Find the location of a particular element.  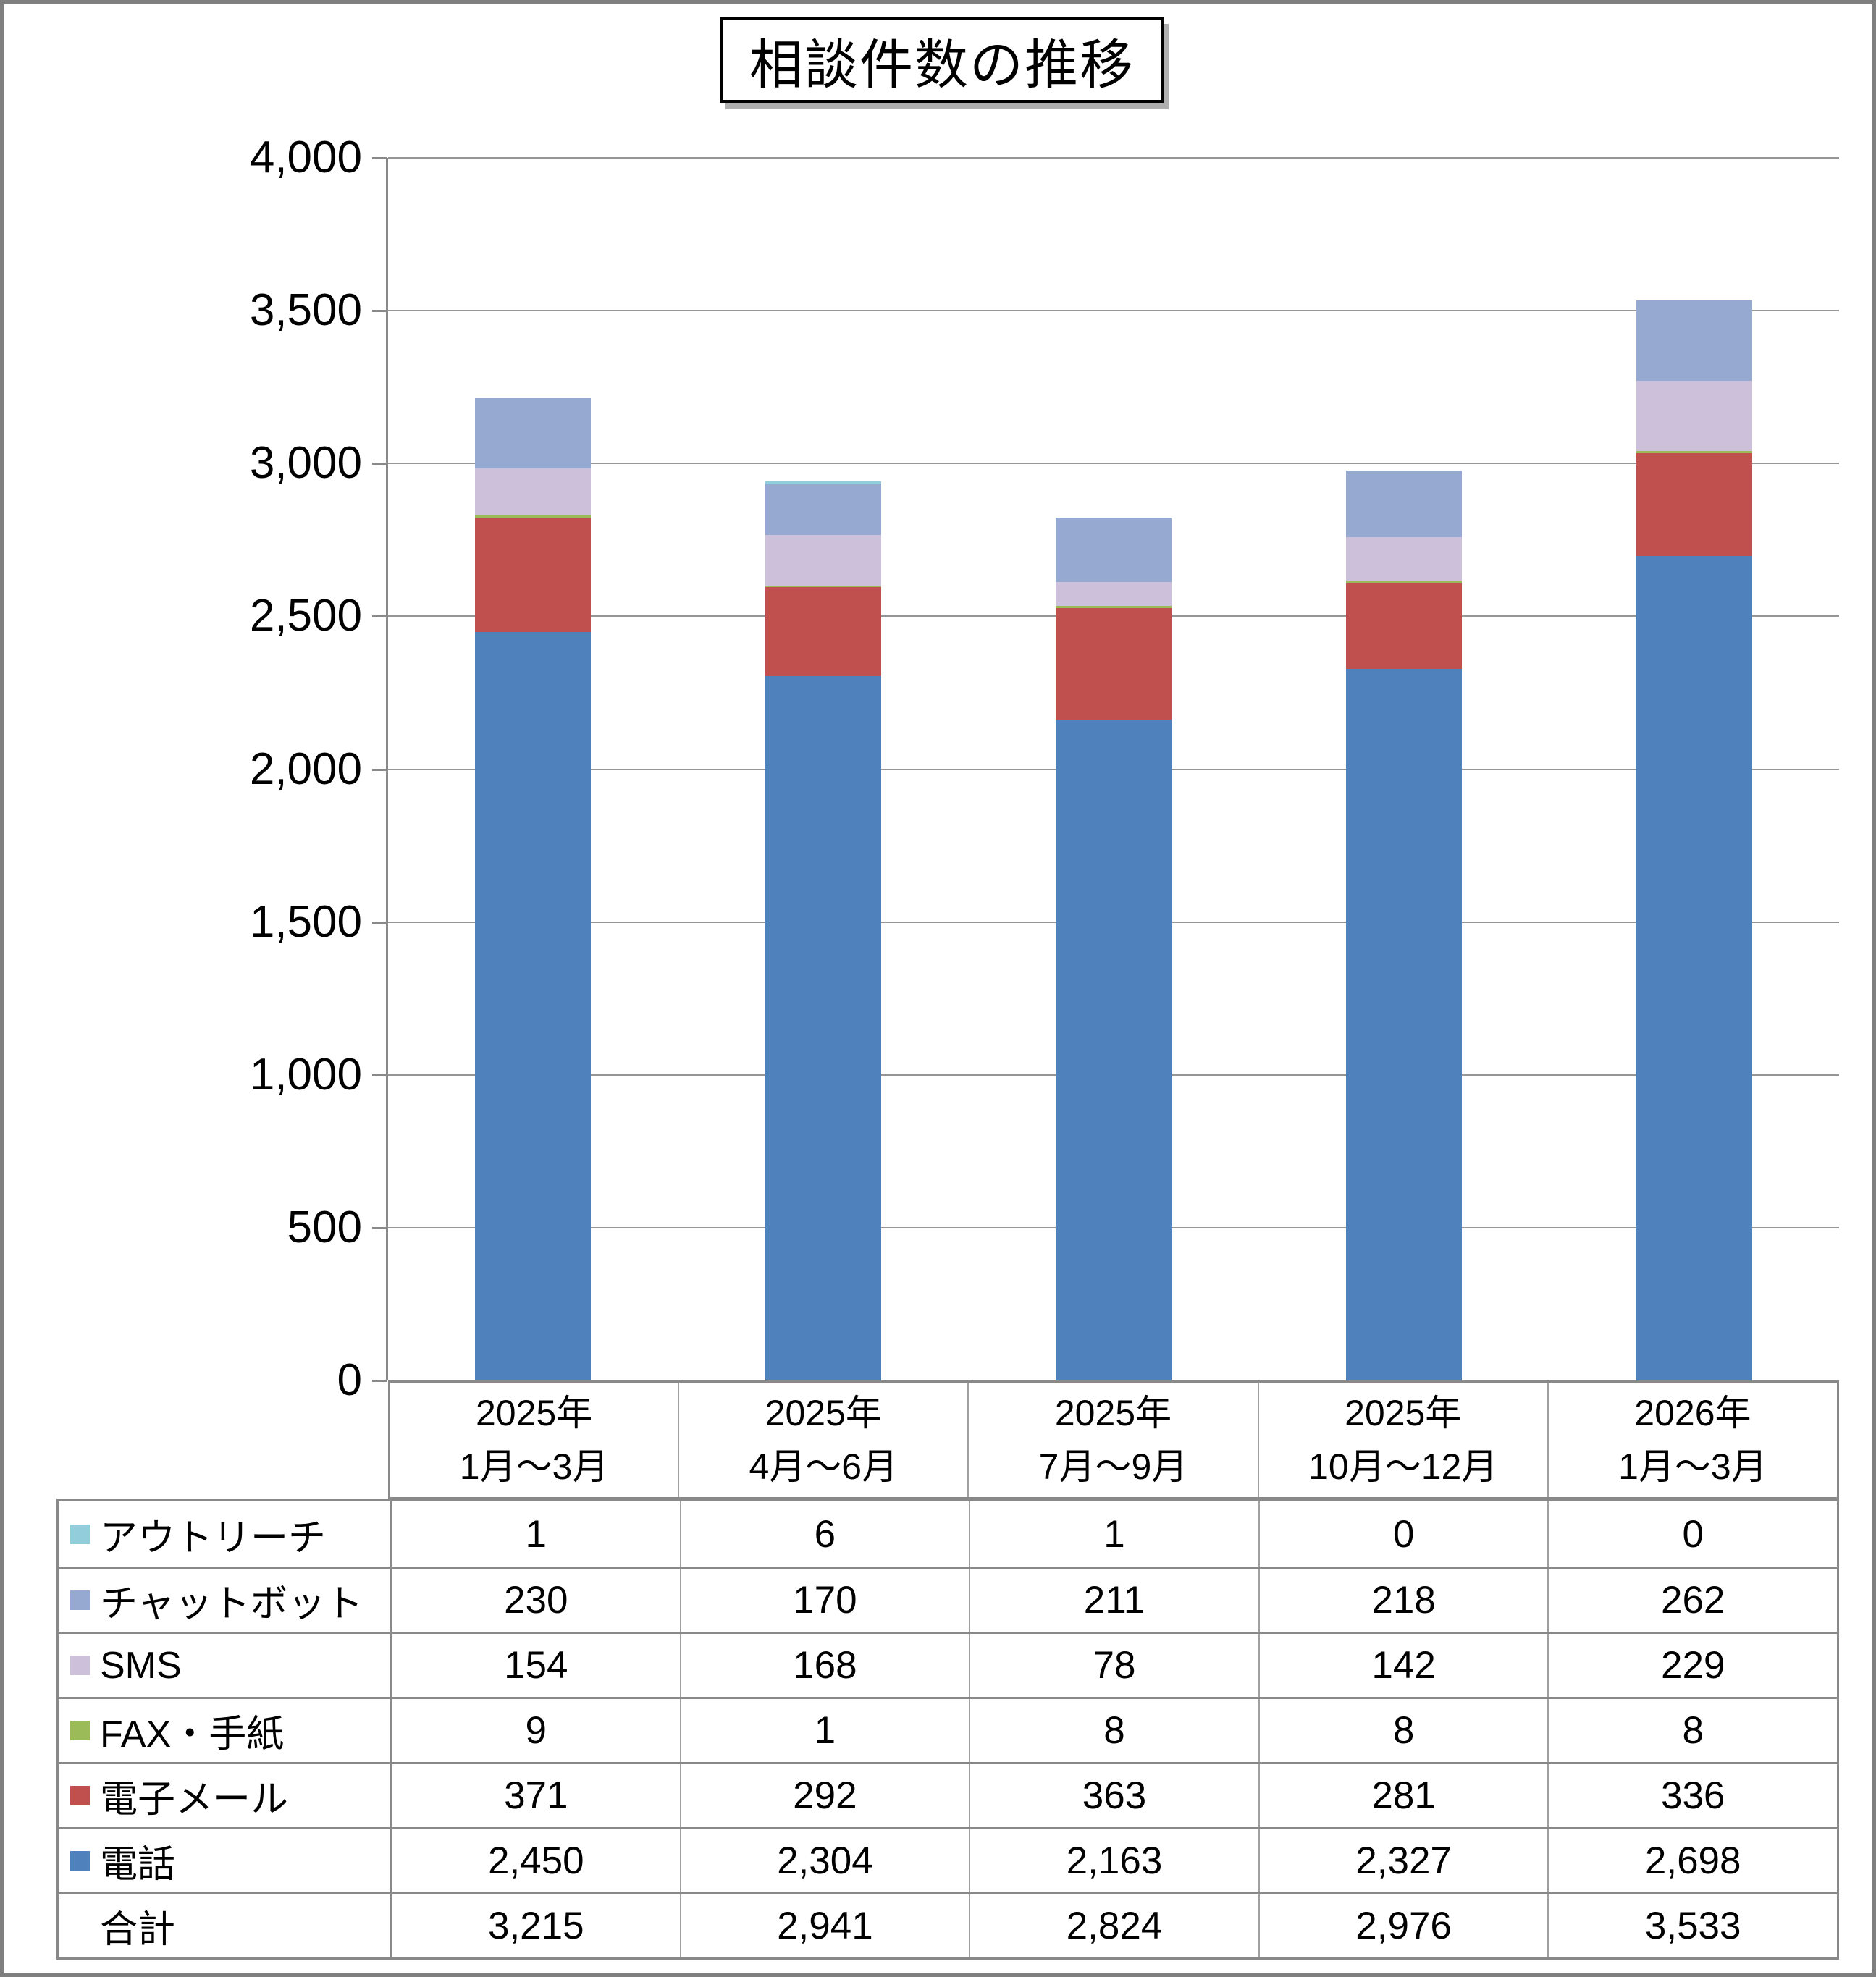

table-value-cell: 371 is located at coordinates (535, 1795).